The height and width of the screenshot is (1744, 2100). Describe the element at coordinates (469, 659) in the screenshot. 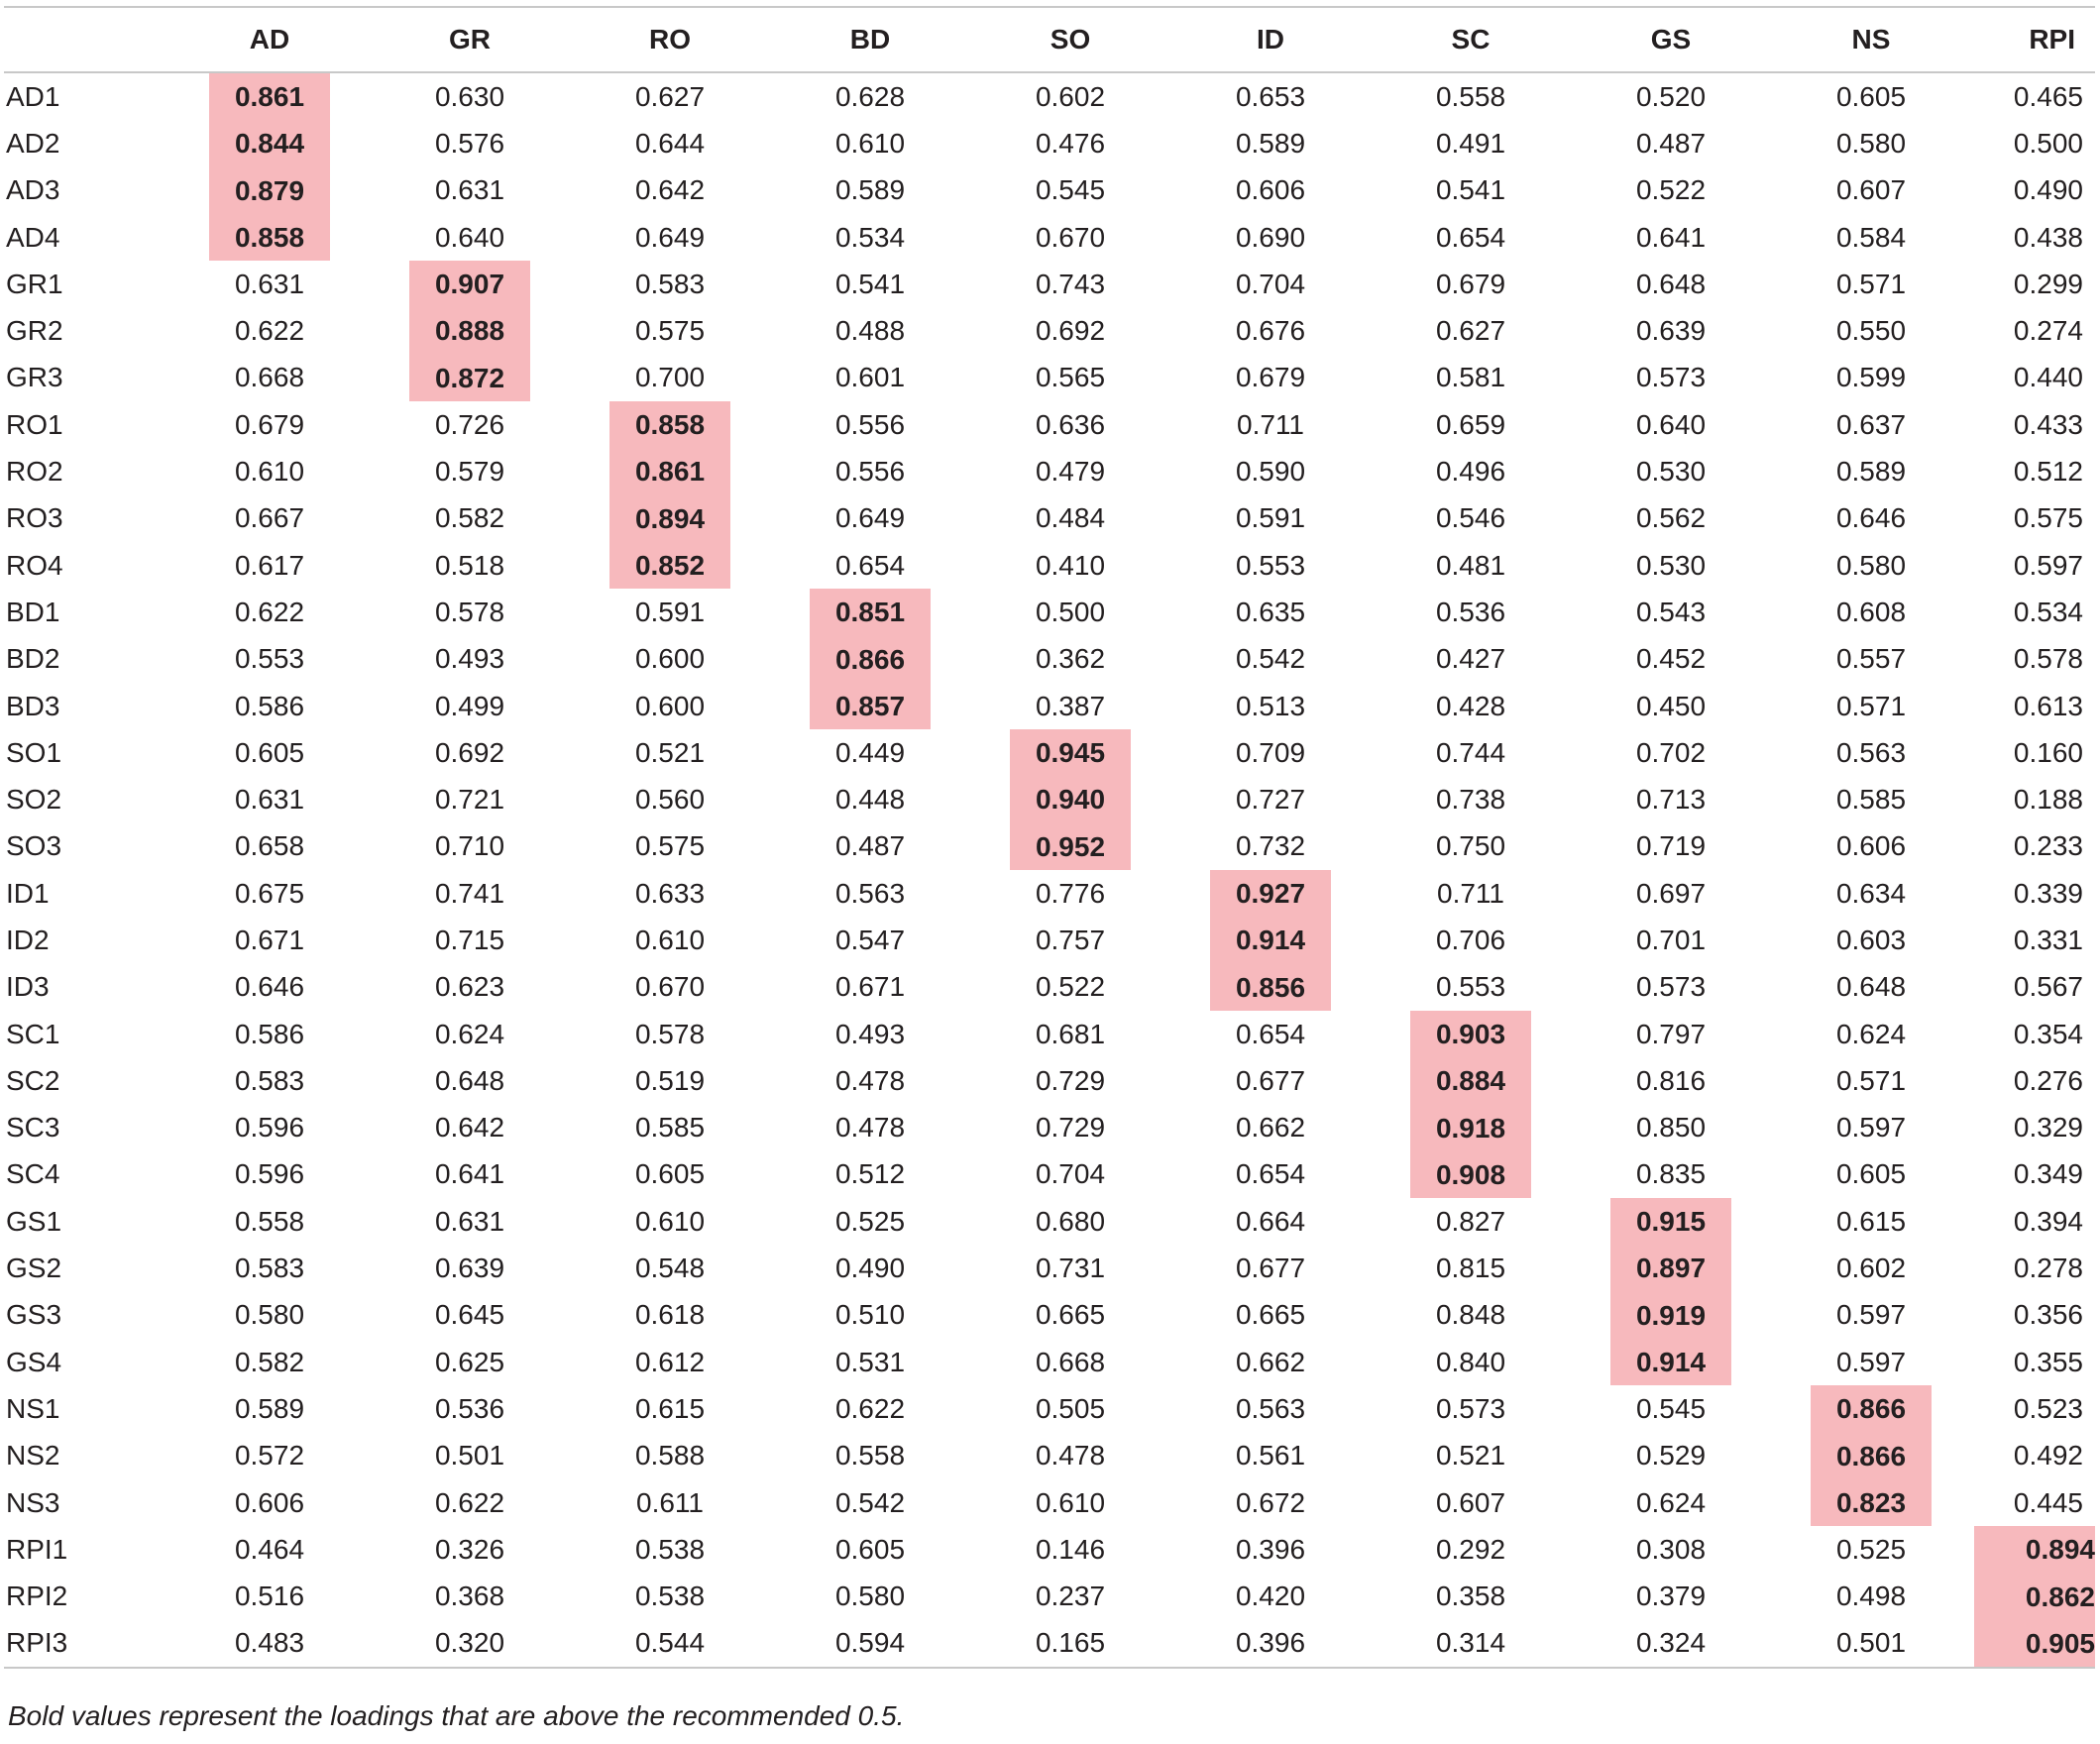

I see `loading-cell: 0.493` at that location.